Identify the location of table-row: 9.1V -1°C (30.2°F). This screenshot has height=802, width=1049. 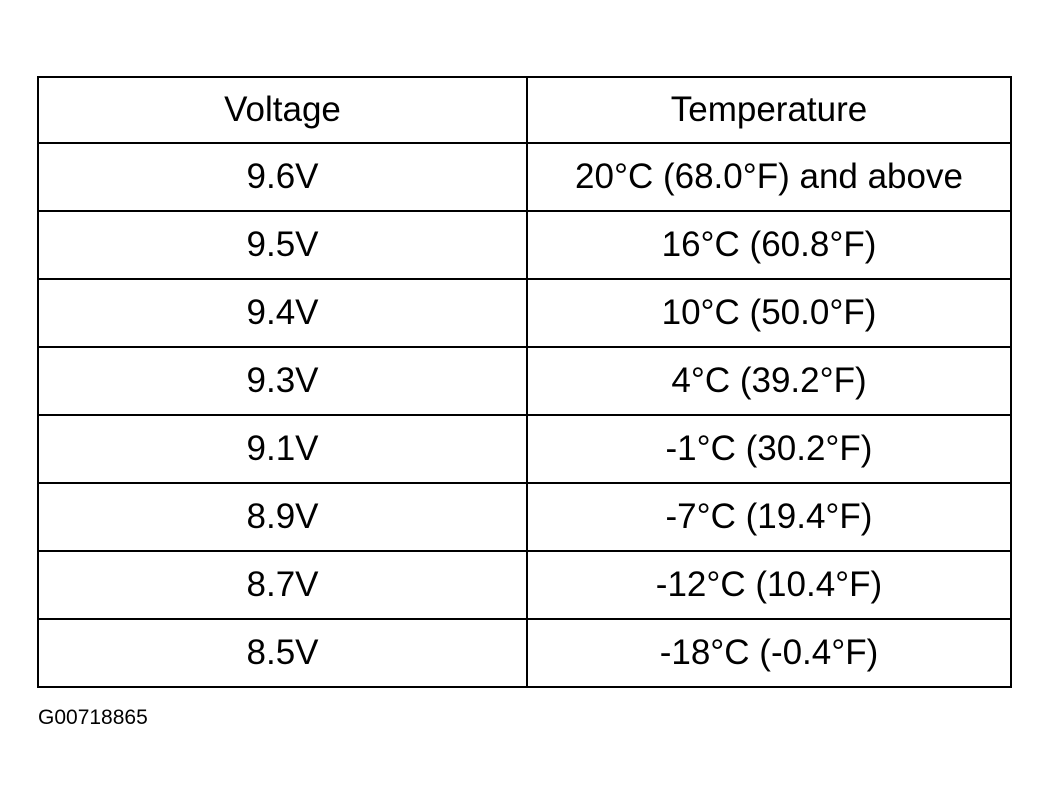
(524, 449).